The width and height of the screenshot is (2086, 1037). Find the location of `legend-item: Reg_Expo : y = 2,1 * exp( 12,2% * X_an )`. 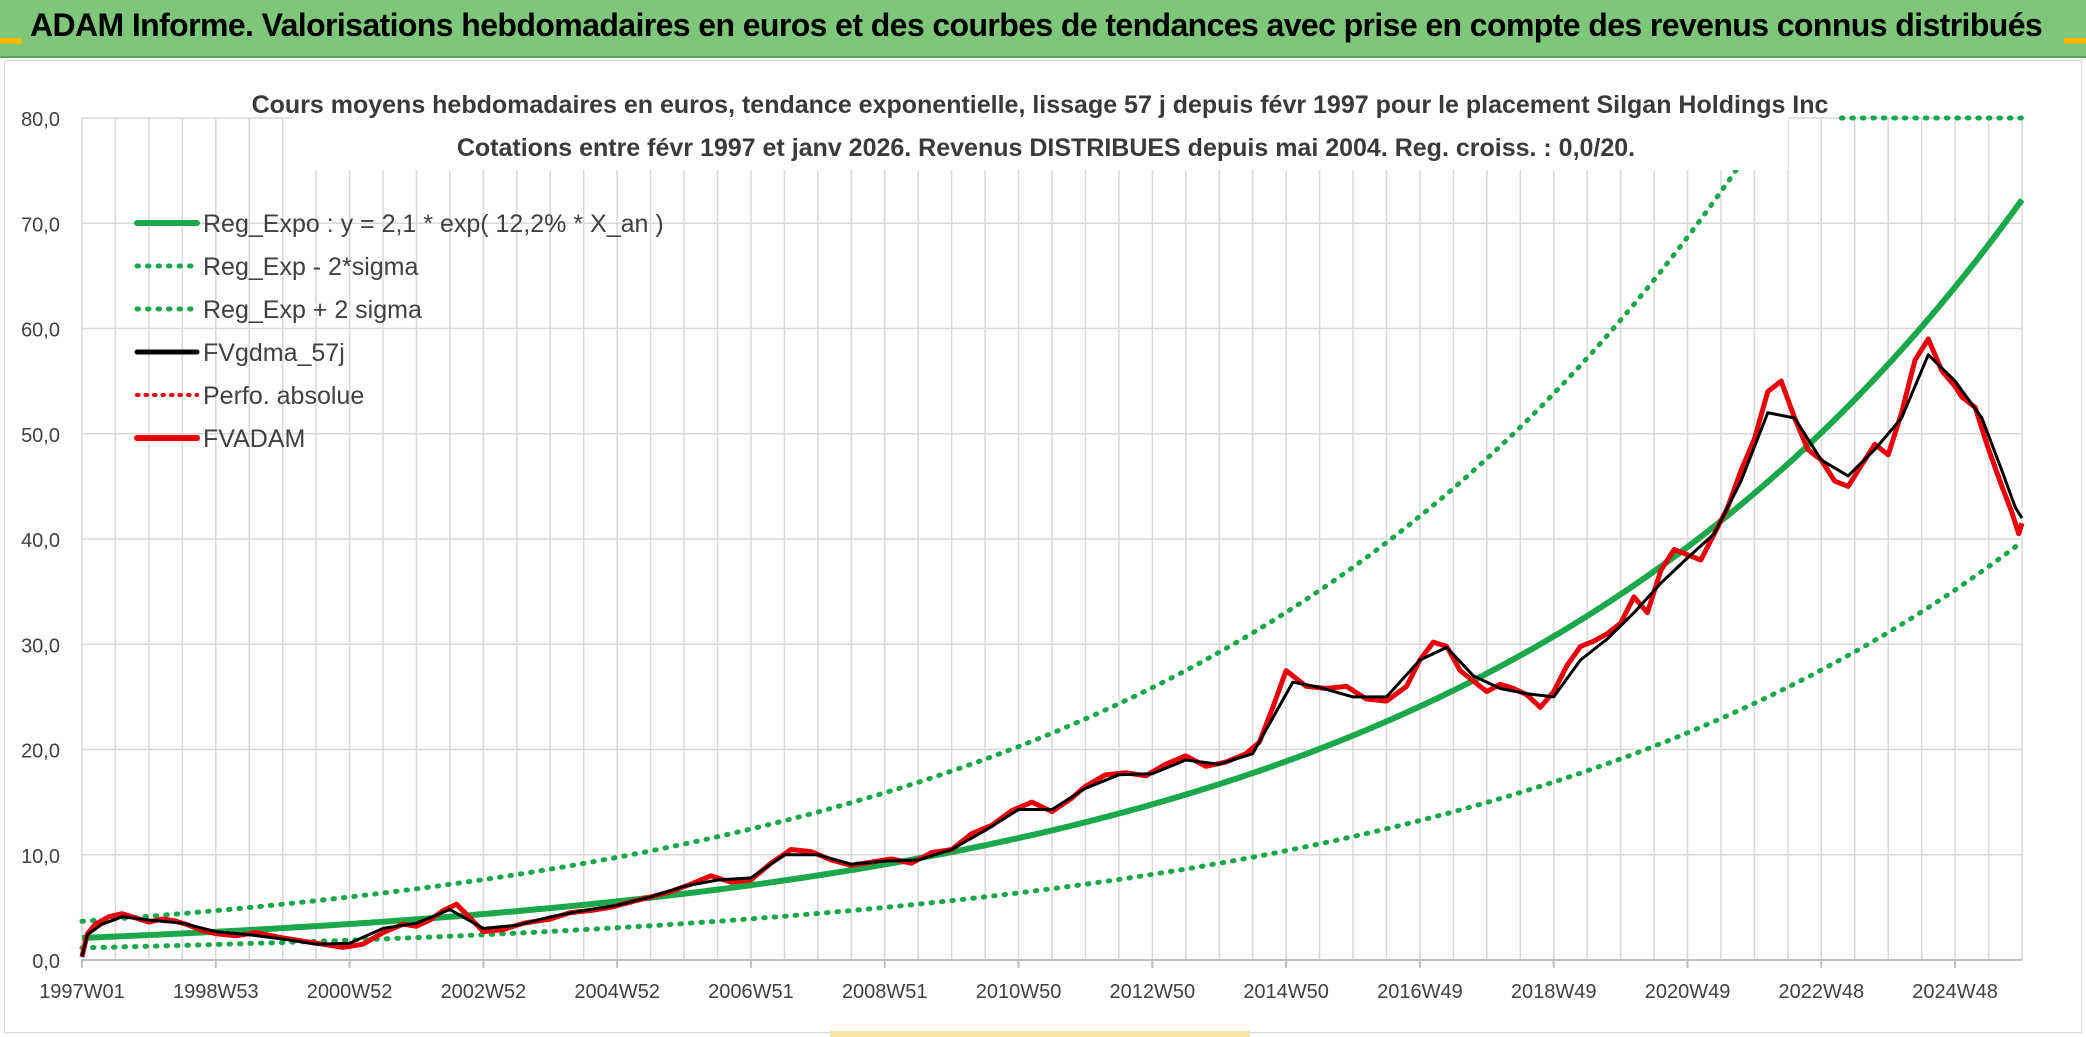

legend-item: Reg_Expo : y = 2,1 * exp( 12,2% * X_an ) is located at coordinates (399, 224).